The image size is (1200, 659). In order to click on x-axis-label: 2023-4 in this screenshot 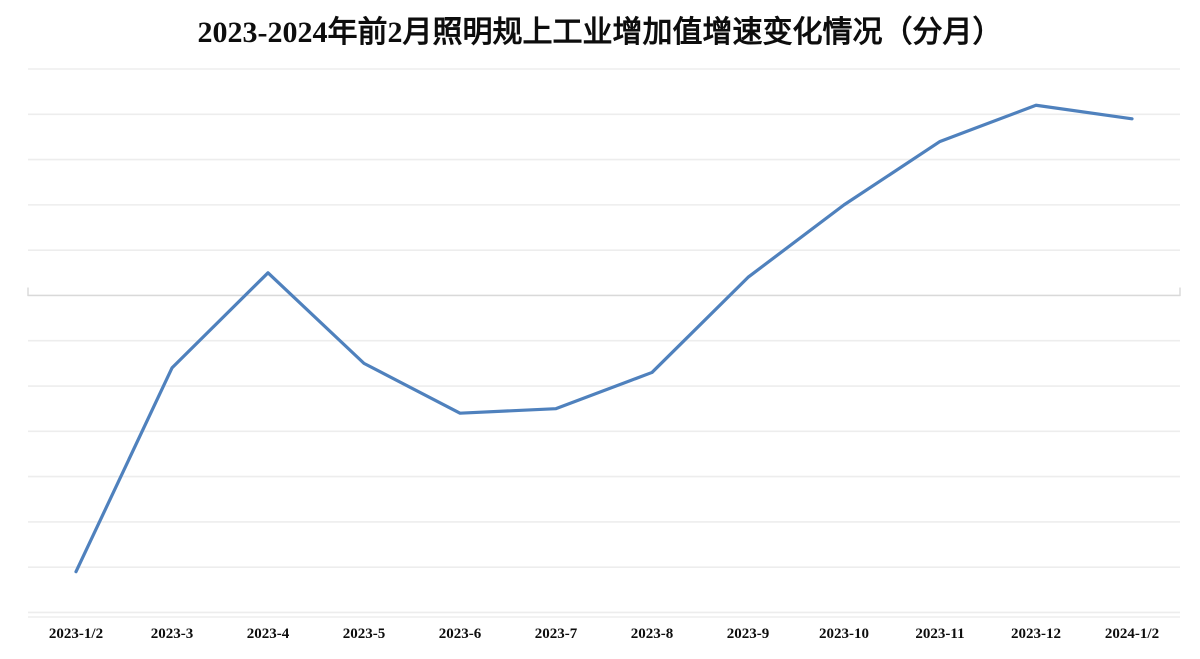, I will do `click(268, 634)`.